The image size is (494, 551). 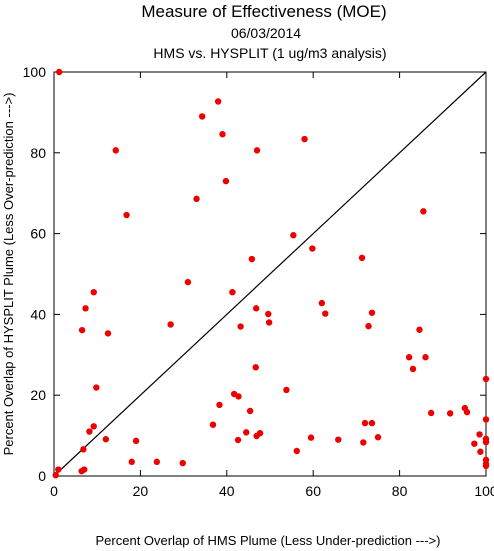 What do you see at coordinates (400, 491) in the screenshot?
I see `x-tick-label: 80` at bounding box center [400, 491].